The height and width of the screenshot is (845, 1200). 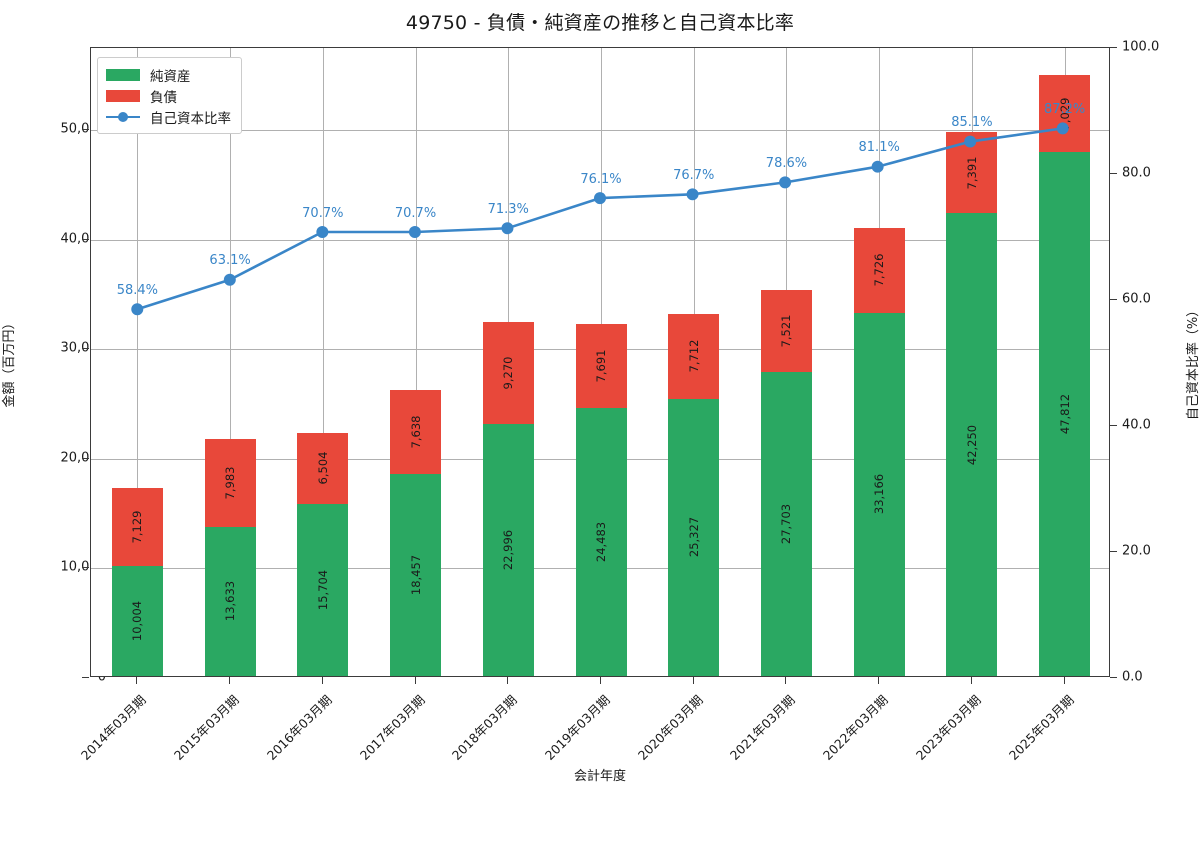 I want to click on ratio-value-label: 76.7%, so click(x=694, y=175).